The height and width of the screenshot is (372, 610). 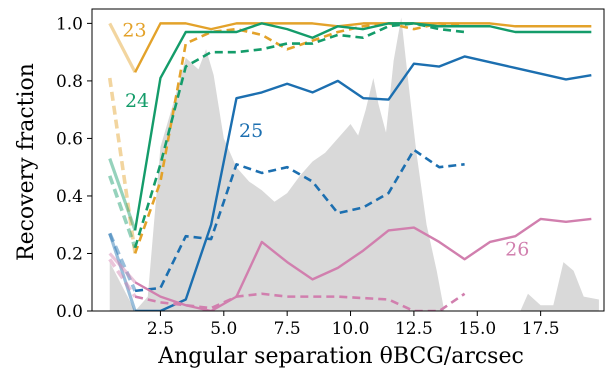 What do you see at coordinates (122, 194) in the screenshot?
I see `series-2-lead-segment` at bounding box center [122, 194].